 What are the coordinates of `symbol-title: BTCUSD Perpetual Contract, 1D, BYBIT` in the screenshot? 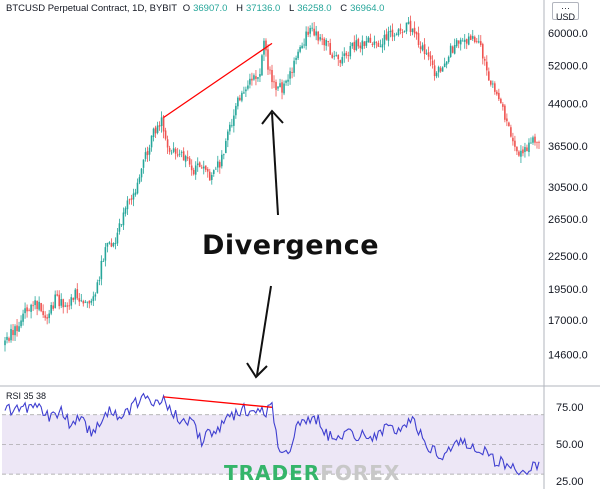 It's located at (92, 8).